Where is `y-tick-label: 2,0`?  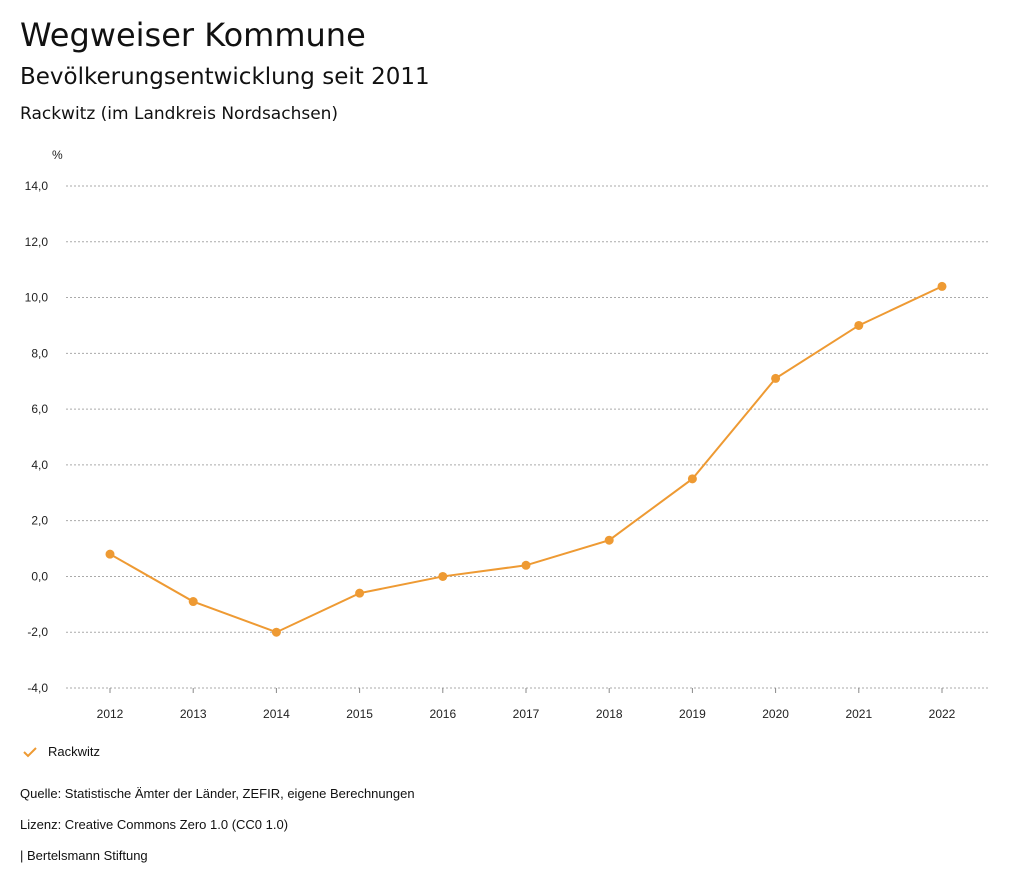 y-tick-label: 2,0 is located at coordinates (39, 521).